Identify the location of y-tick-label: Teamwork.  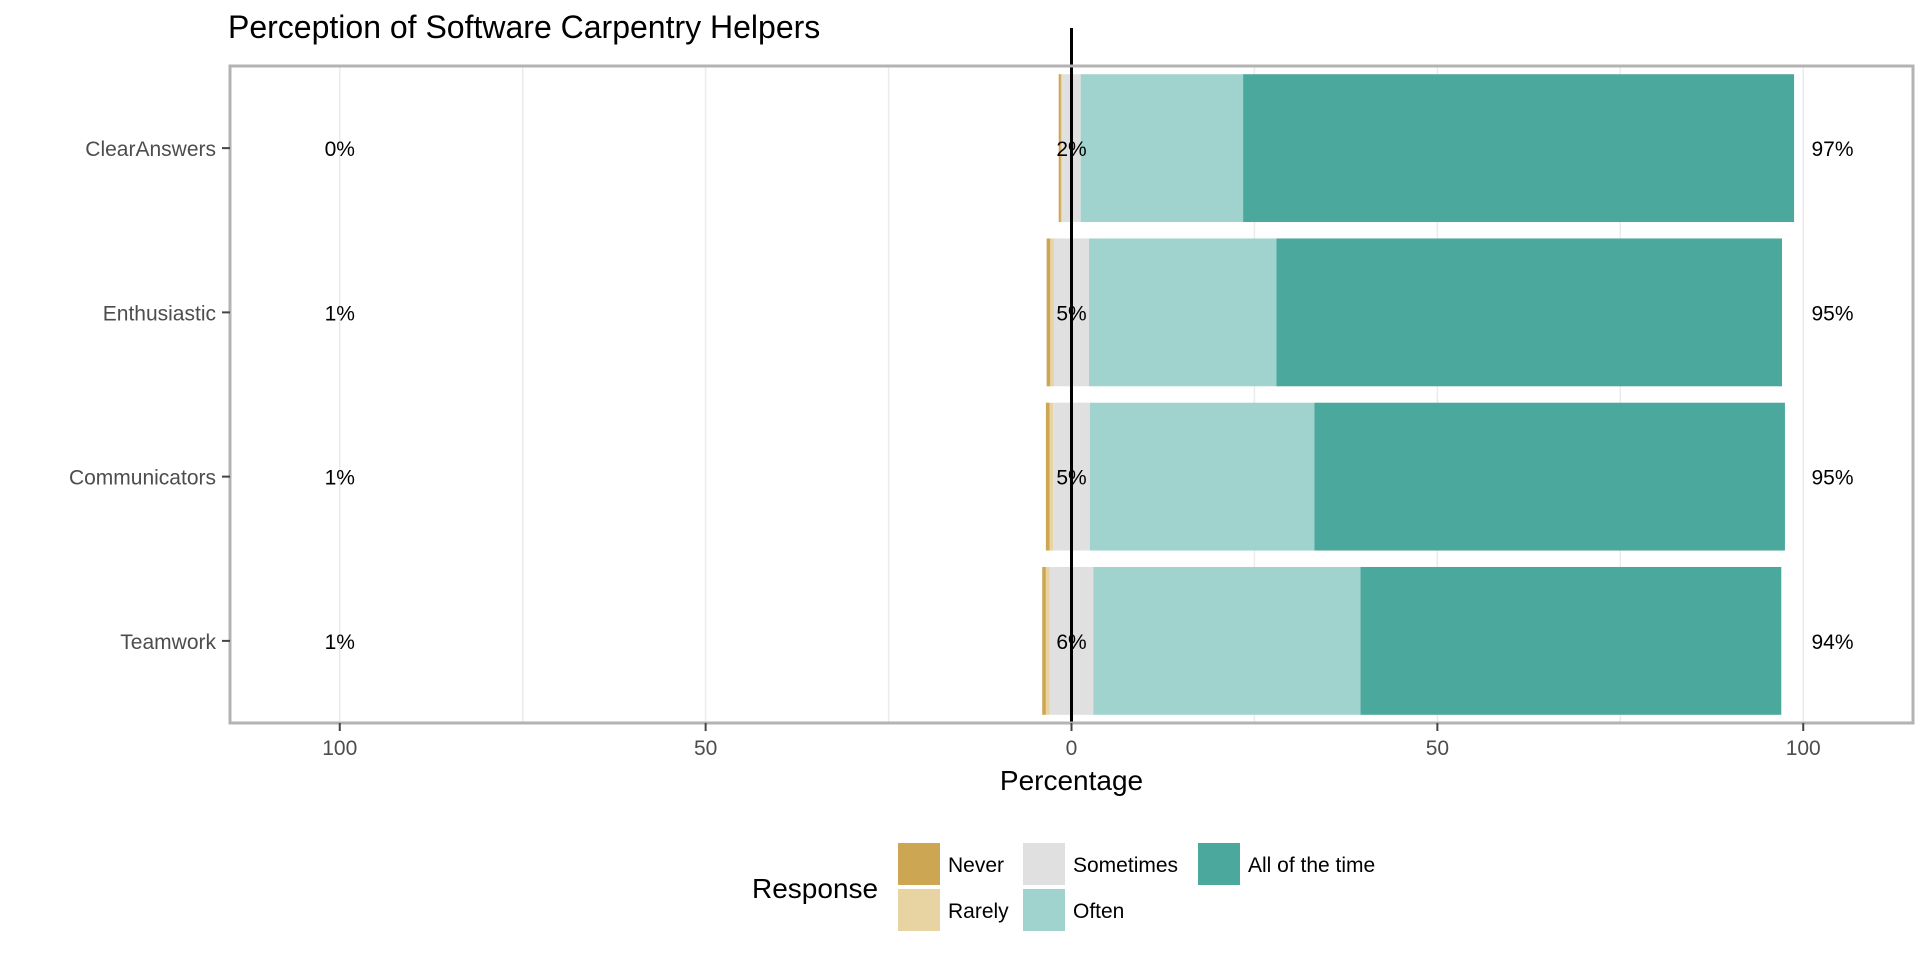
(168, 642).